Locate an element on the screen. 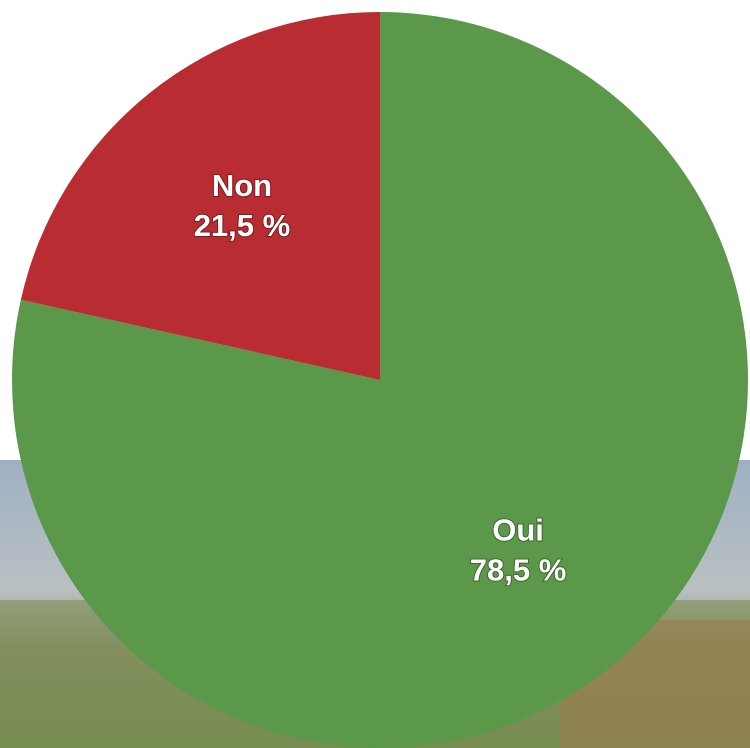 The width and height of the screenshot is (750, 748). slice-value-label: 21,5 % is located at coordinates (242, 225).